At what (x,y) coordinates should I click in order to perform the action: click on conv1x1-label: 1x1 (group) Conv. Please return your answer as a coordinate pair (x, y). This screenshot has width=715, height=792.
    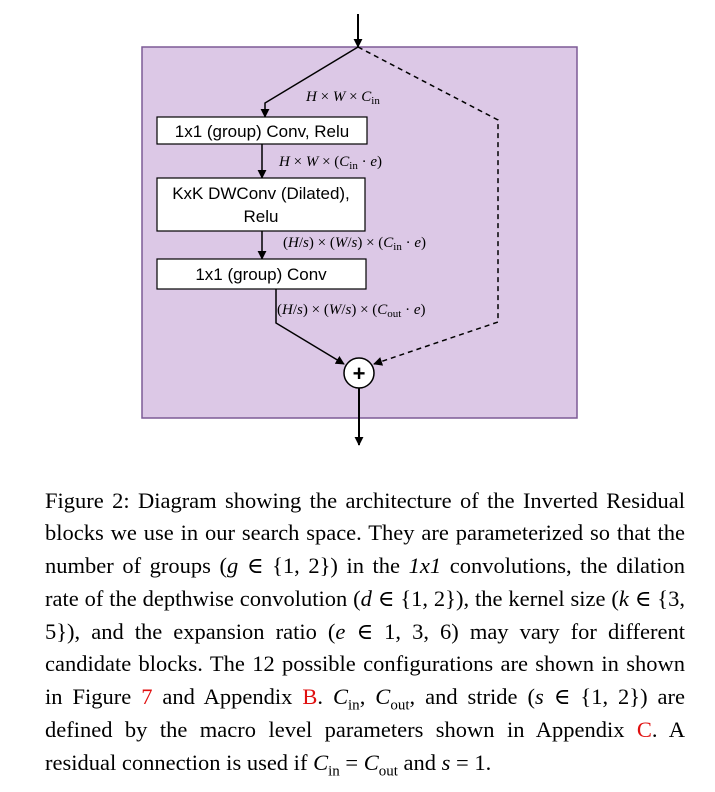
    Looking at the image, I should click on (261, 274).